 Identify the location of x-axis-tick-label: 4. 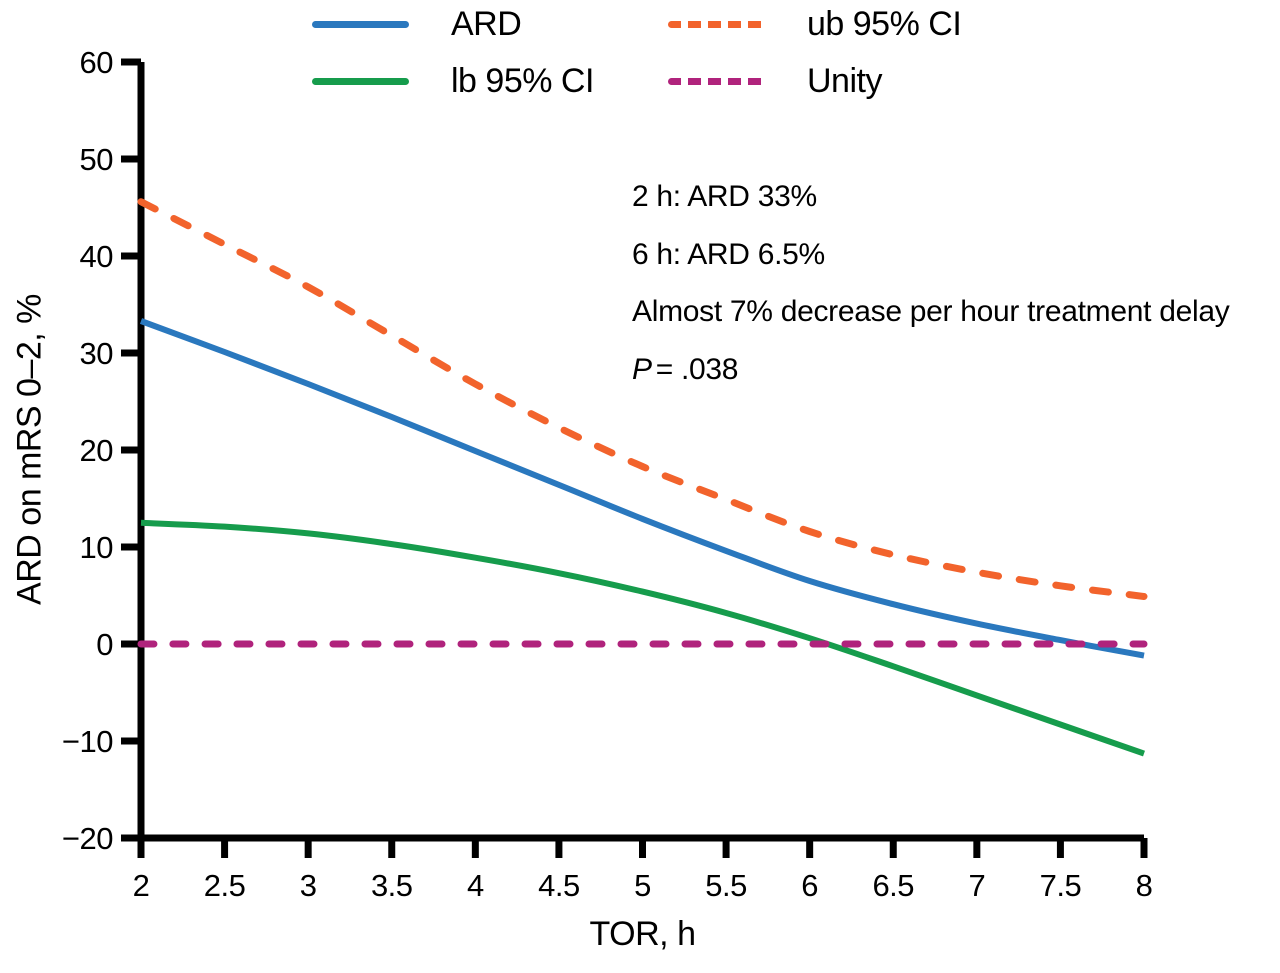
(475, 885).